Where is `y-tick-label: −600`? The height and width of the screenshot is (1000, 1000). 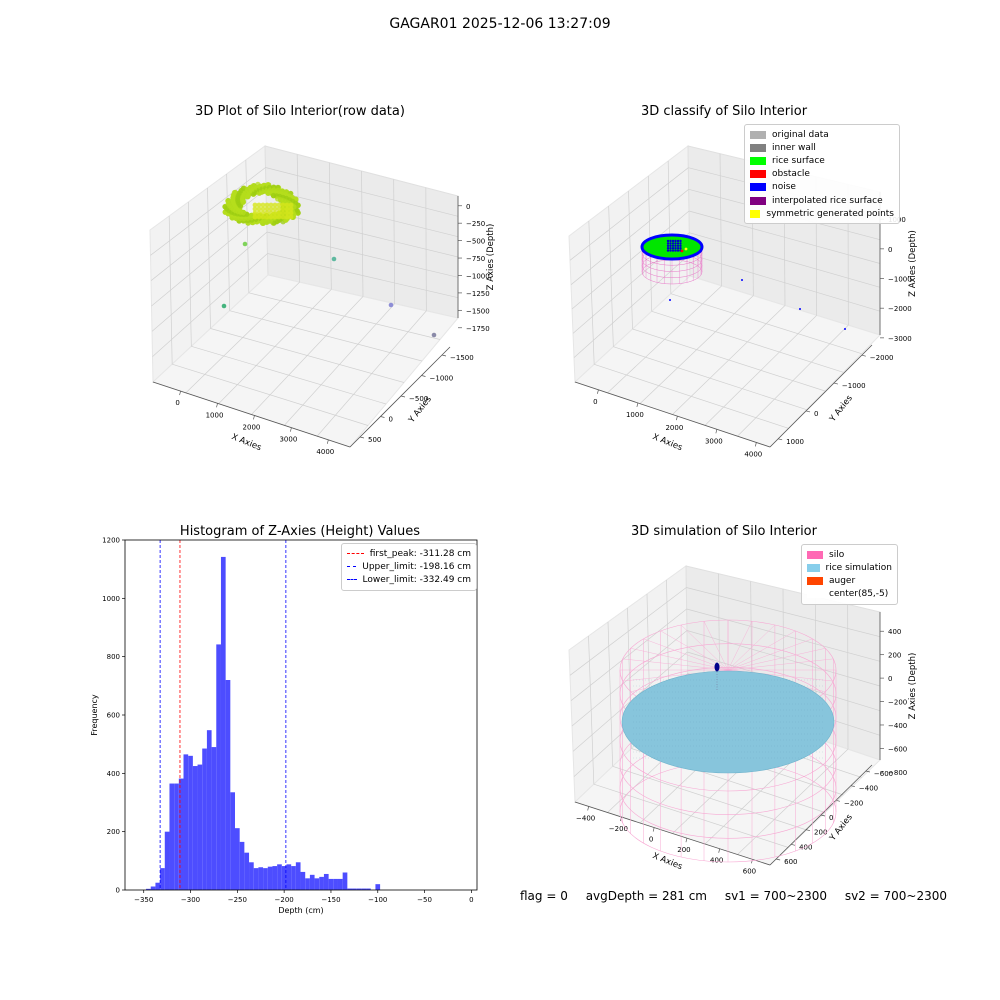 y-tick-label: −600 is located at coordinates (883, 774).